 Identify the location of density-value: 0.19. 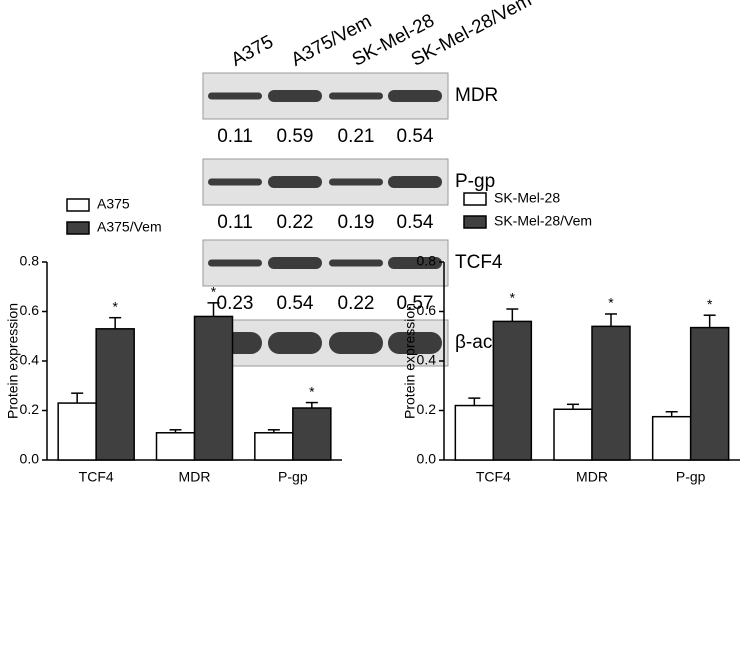
(356, 222).